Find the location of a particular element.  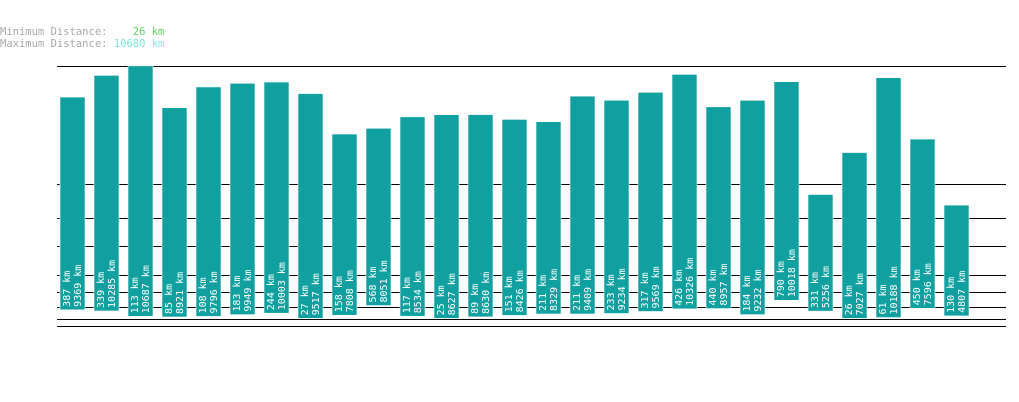

bar-group: 184 km 9232 km is located at coordinates (752, 207).